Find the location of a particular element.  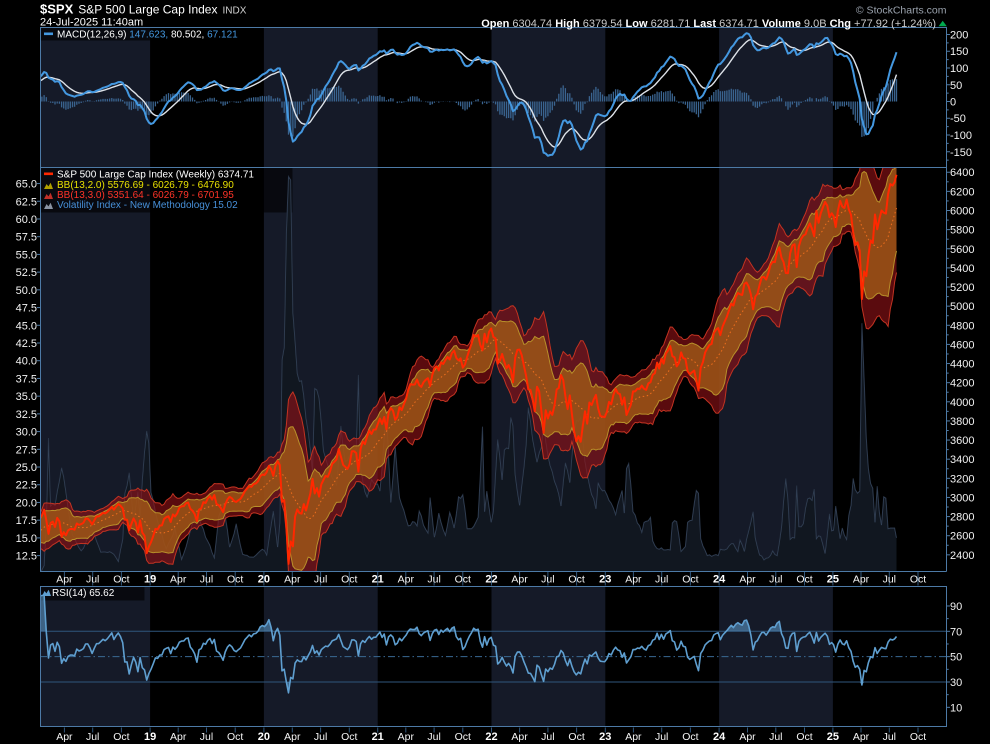

svg-text: 45.0 is located at coordinates (26, 326).